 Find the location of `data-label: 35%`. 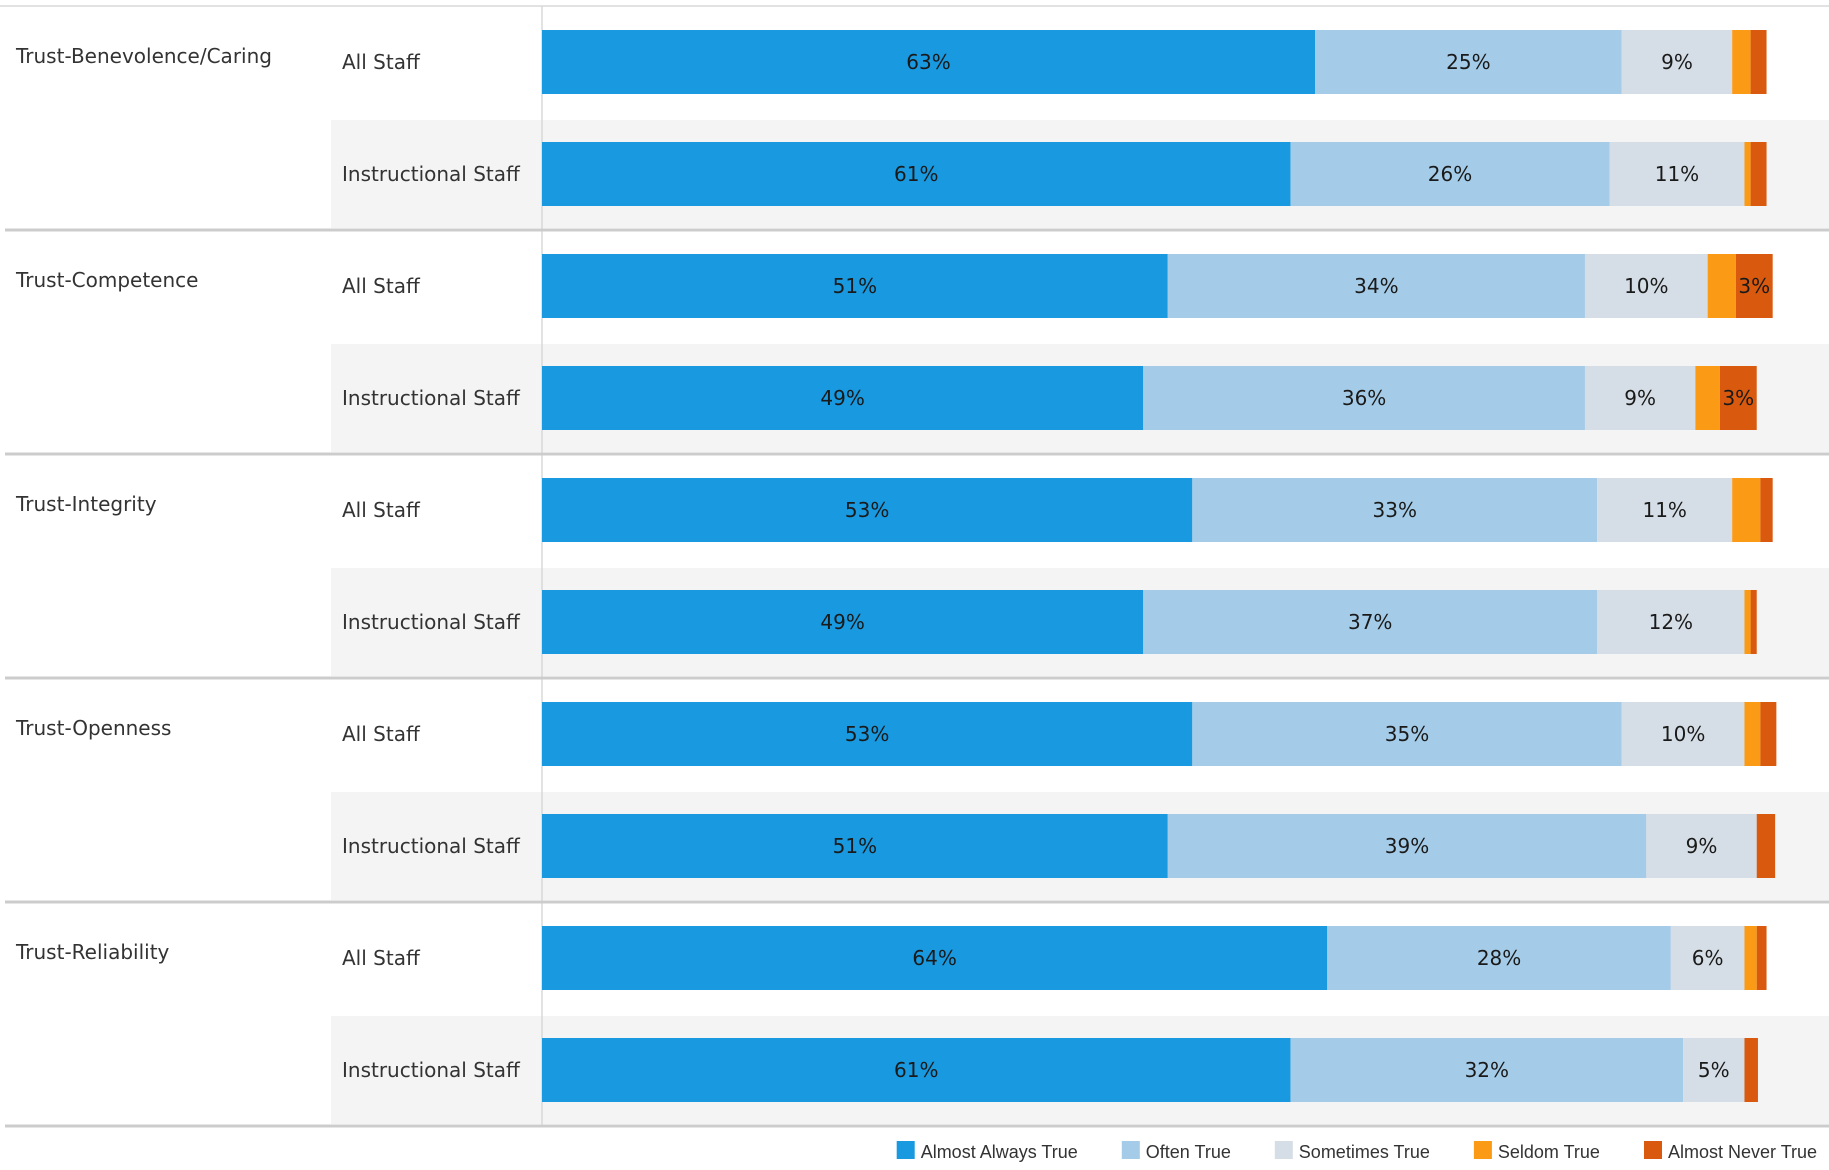

data-label: 35% is located at coordinates (1407, 734).